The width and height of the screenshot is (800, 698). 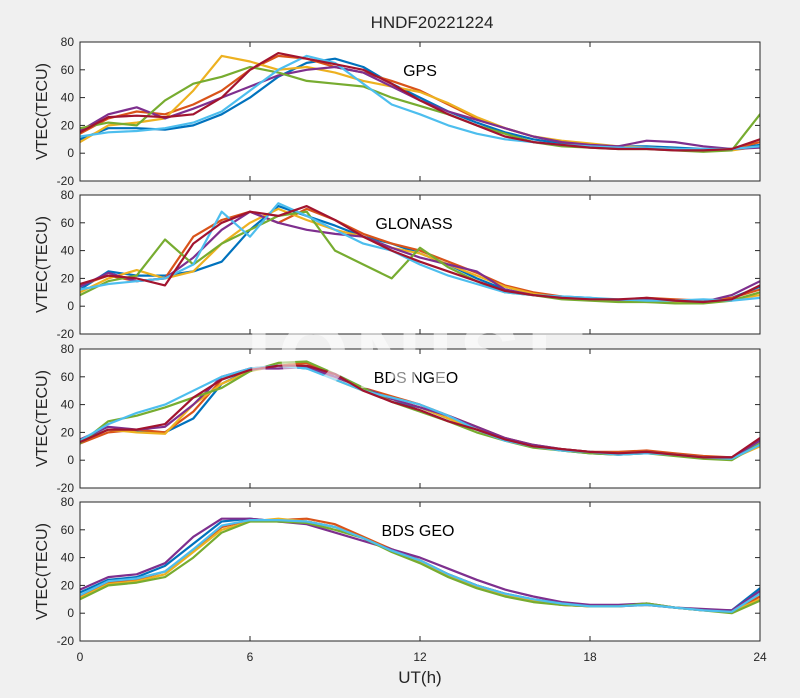 I want to click on panel-annotation: GLONASS, so click(x=413, y=224).